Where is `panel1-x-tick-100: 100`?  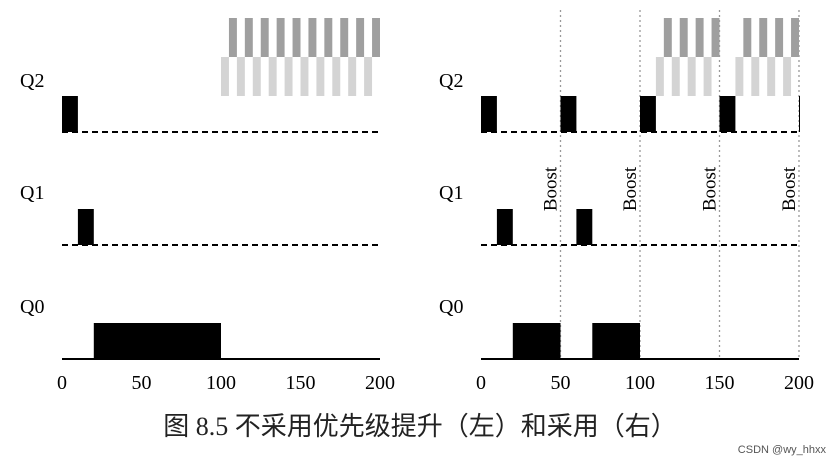 panel1-x-tick-100: 100 is located at coordinates (640, 383).